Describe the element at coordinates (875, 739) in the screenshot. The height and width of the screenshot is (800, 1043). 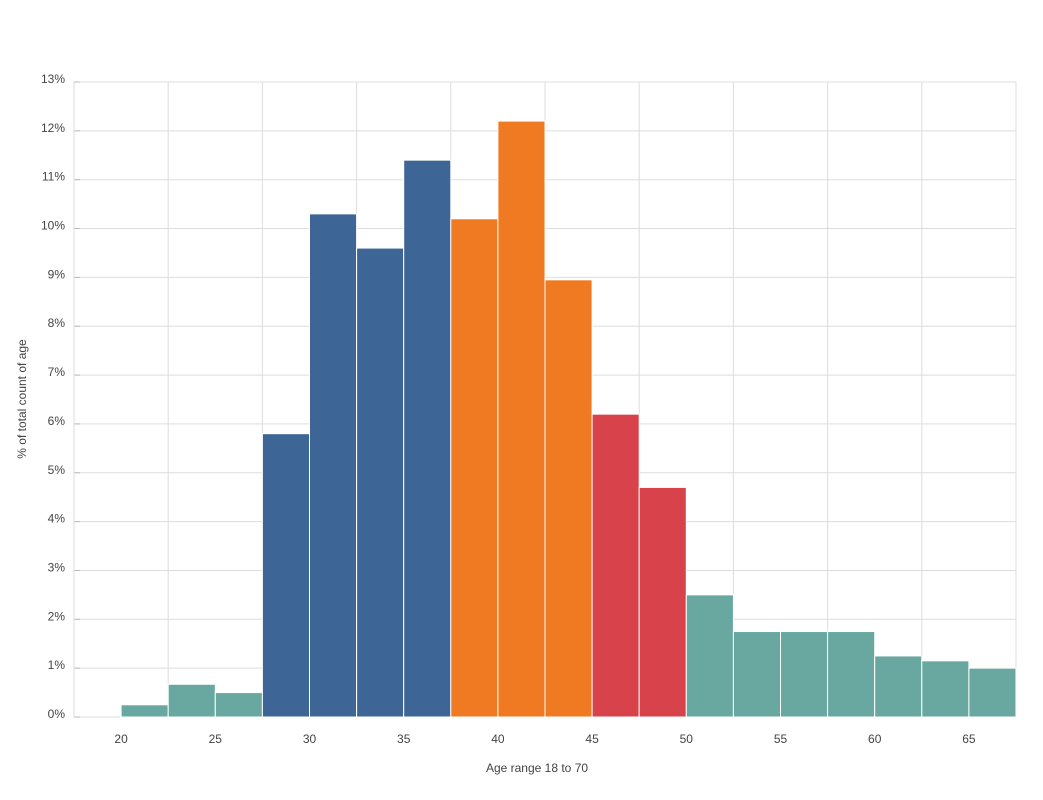
I see `x-tick-label: 60` at that location.